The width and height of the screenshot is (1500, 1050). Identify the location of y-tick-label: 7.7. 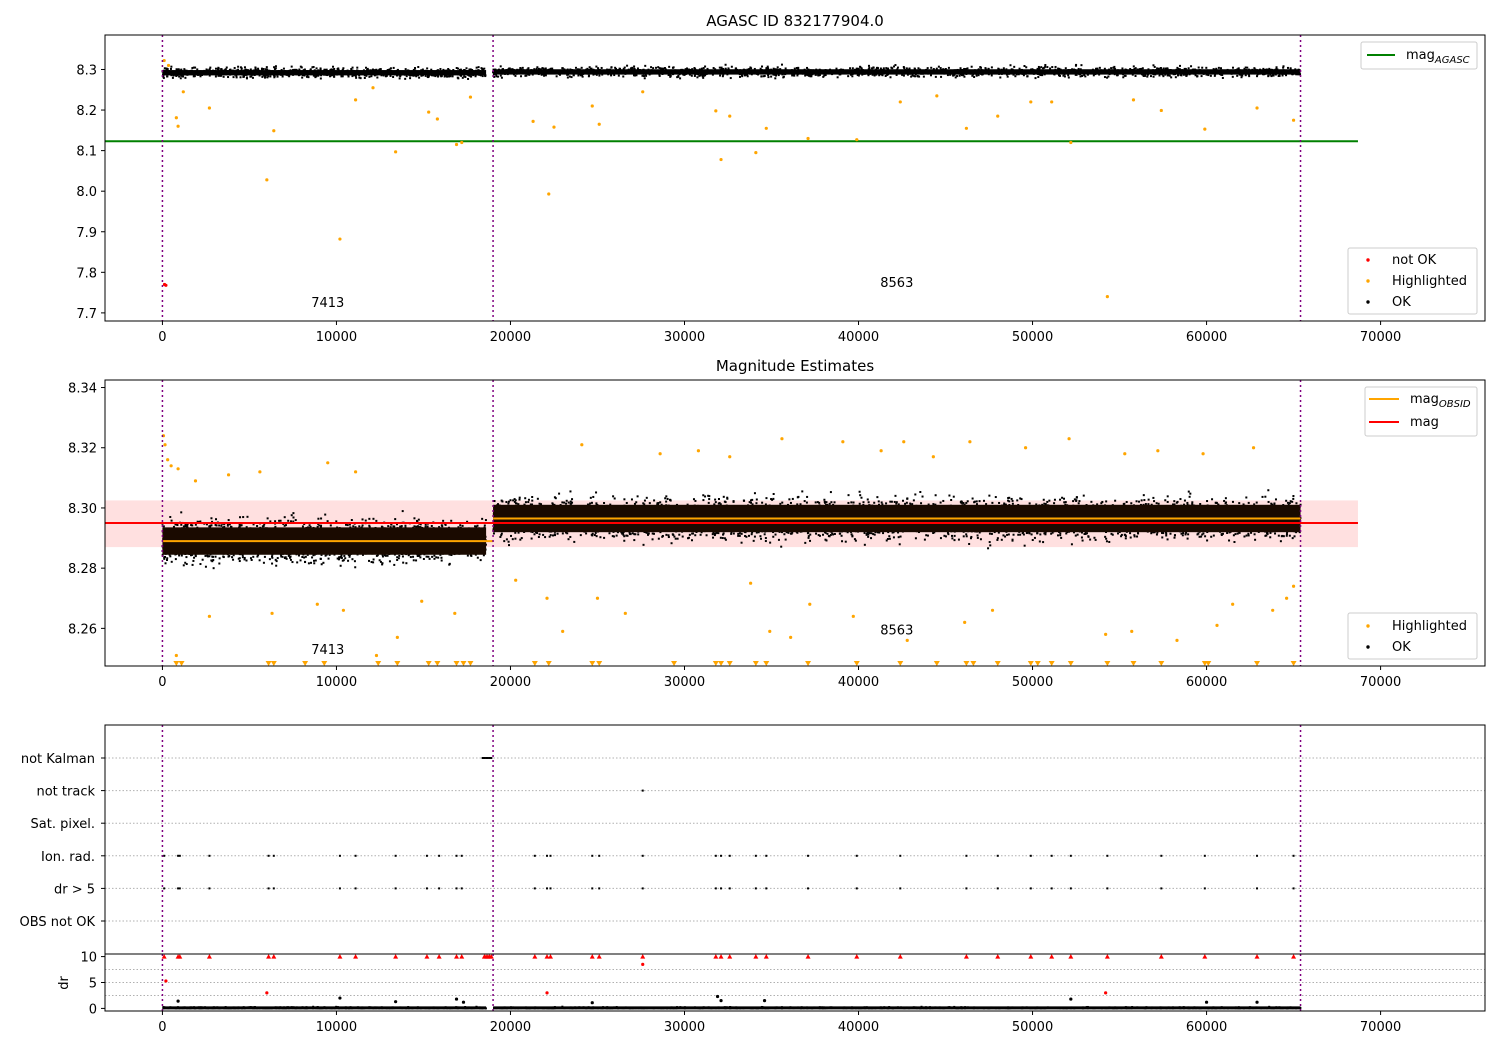
(86, 314).